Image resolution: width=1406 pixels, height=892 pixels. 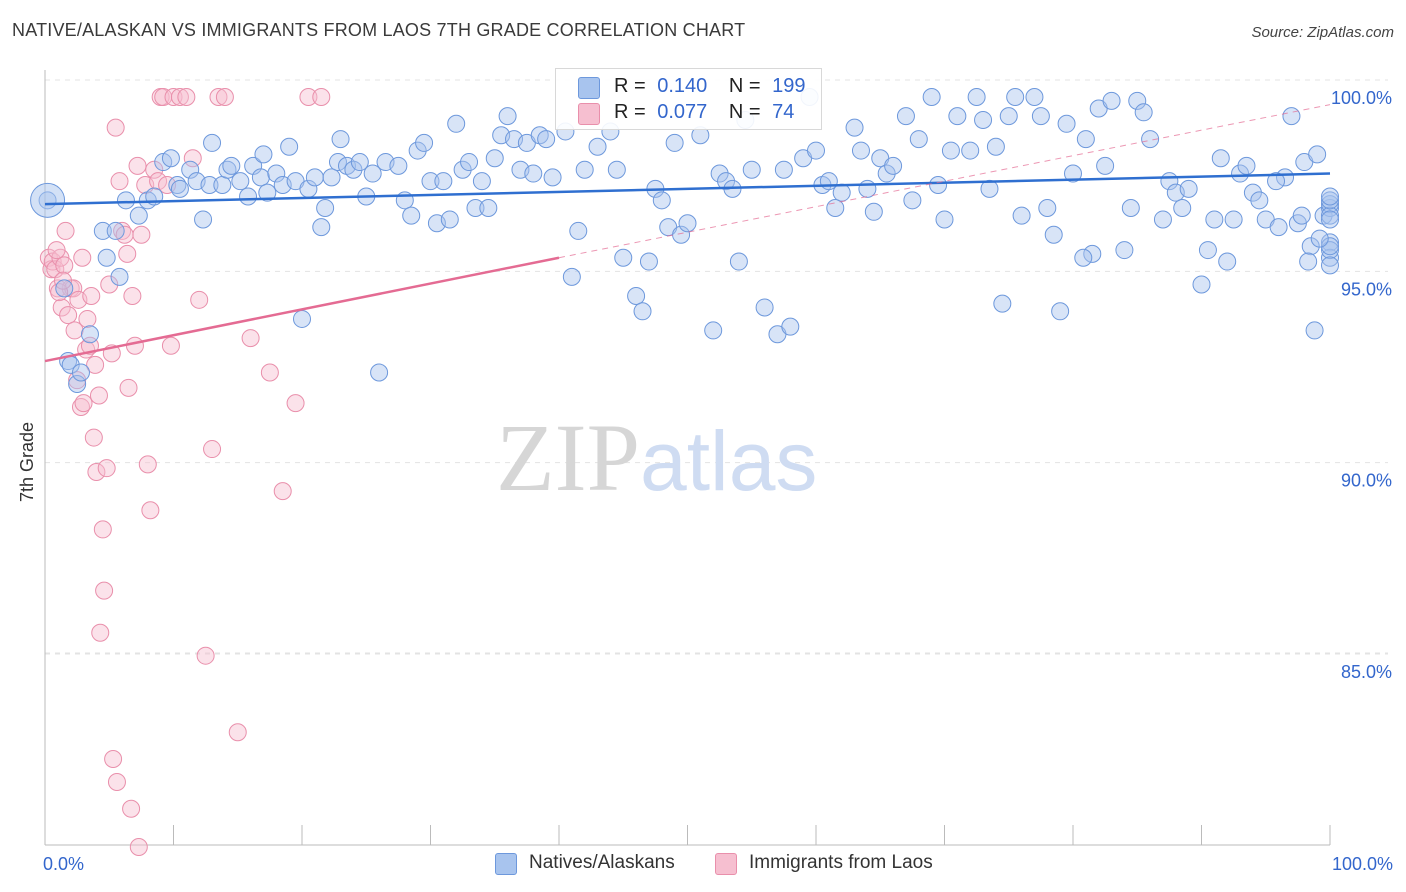 What do you see at coordinates (630, 86) in the screenshot?
I see `legend-r-label: R =` at bounding box center [630, 86].